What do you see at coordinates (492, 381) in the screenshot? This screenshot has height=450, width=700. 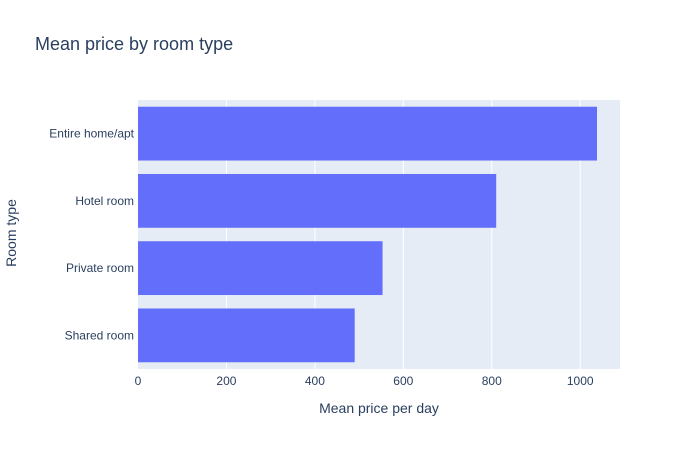 I see `x-tick-label: 800` at bounding box center [492, 381].